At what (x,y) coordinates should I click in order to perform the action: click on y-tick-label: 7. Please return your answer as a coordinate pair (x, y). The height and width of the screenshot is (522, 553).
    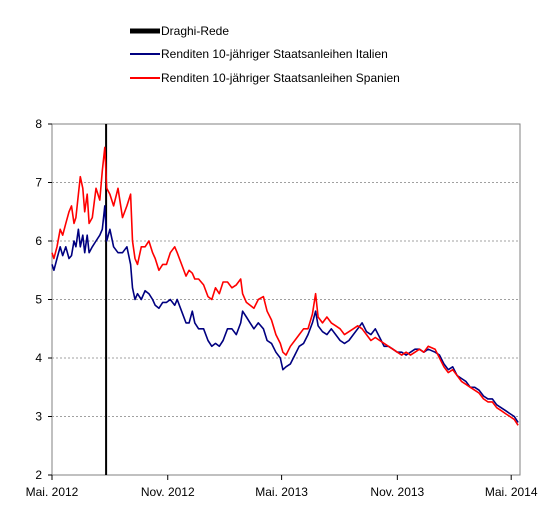
    Looking at the image, I should click on (38, 183).